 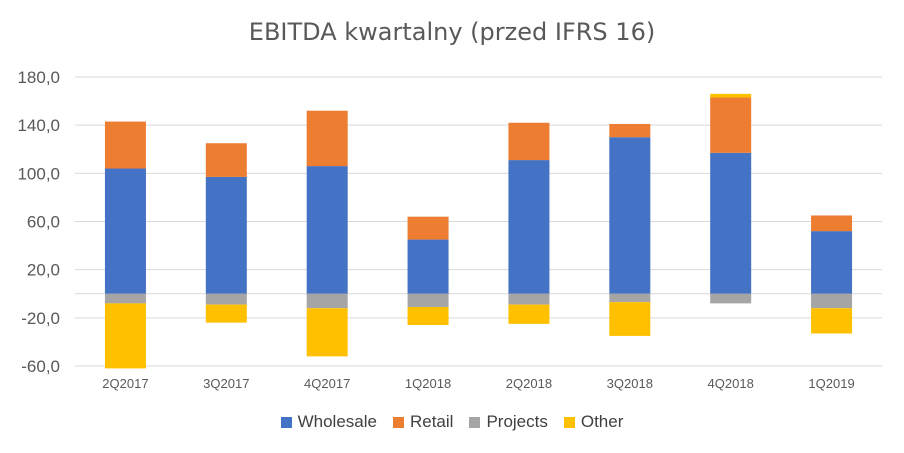 I want to click on y-tick-label: 100,0, so click(x=38, y=173).